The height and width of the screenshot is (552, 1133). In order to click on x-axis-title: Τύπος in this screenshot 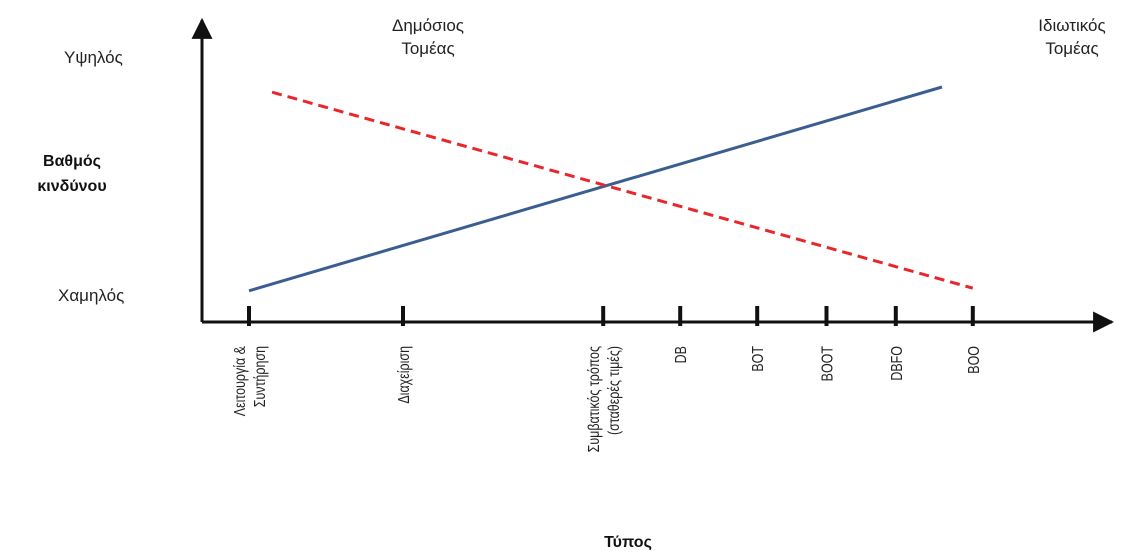, I will do `click(628, 542)`.